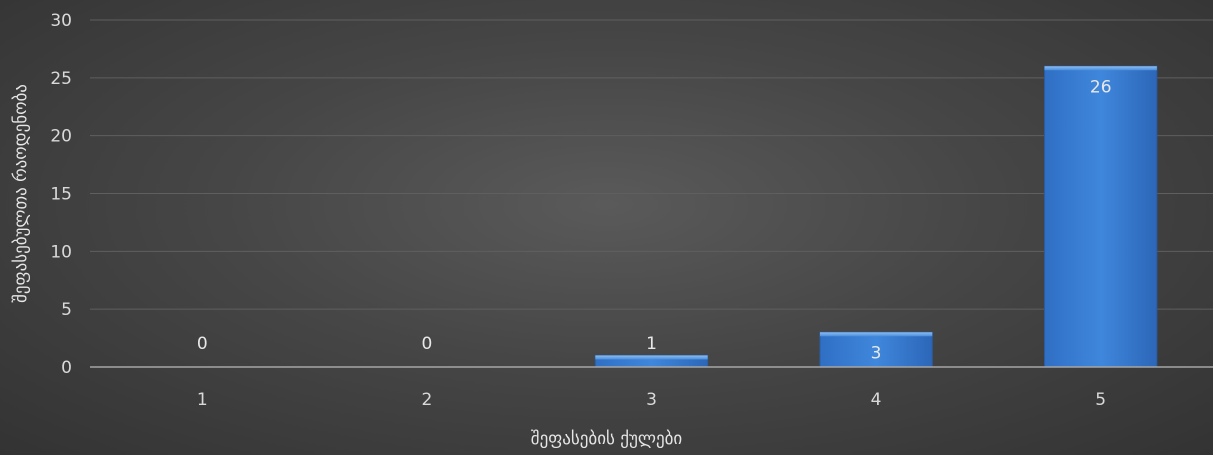  What do you see at coordinates (876, 400) in the screenshot?
I see `x-tick-label: 4` at bounding box center [876, 400].